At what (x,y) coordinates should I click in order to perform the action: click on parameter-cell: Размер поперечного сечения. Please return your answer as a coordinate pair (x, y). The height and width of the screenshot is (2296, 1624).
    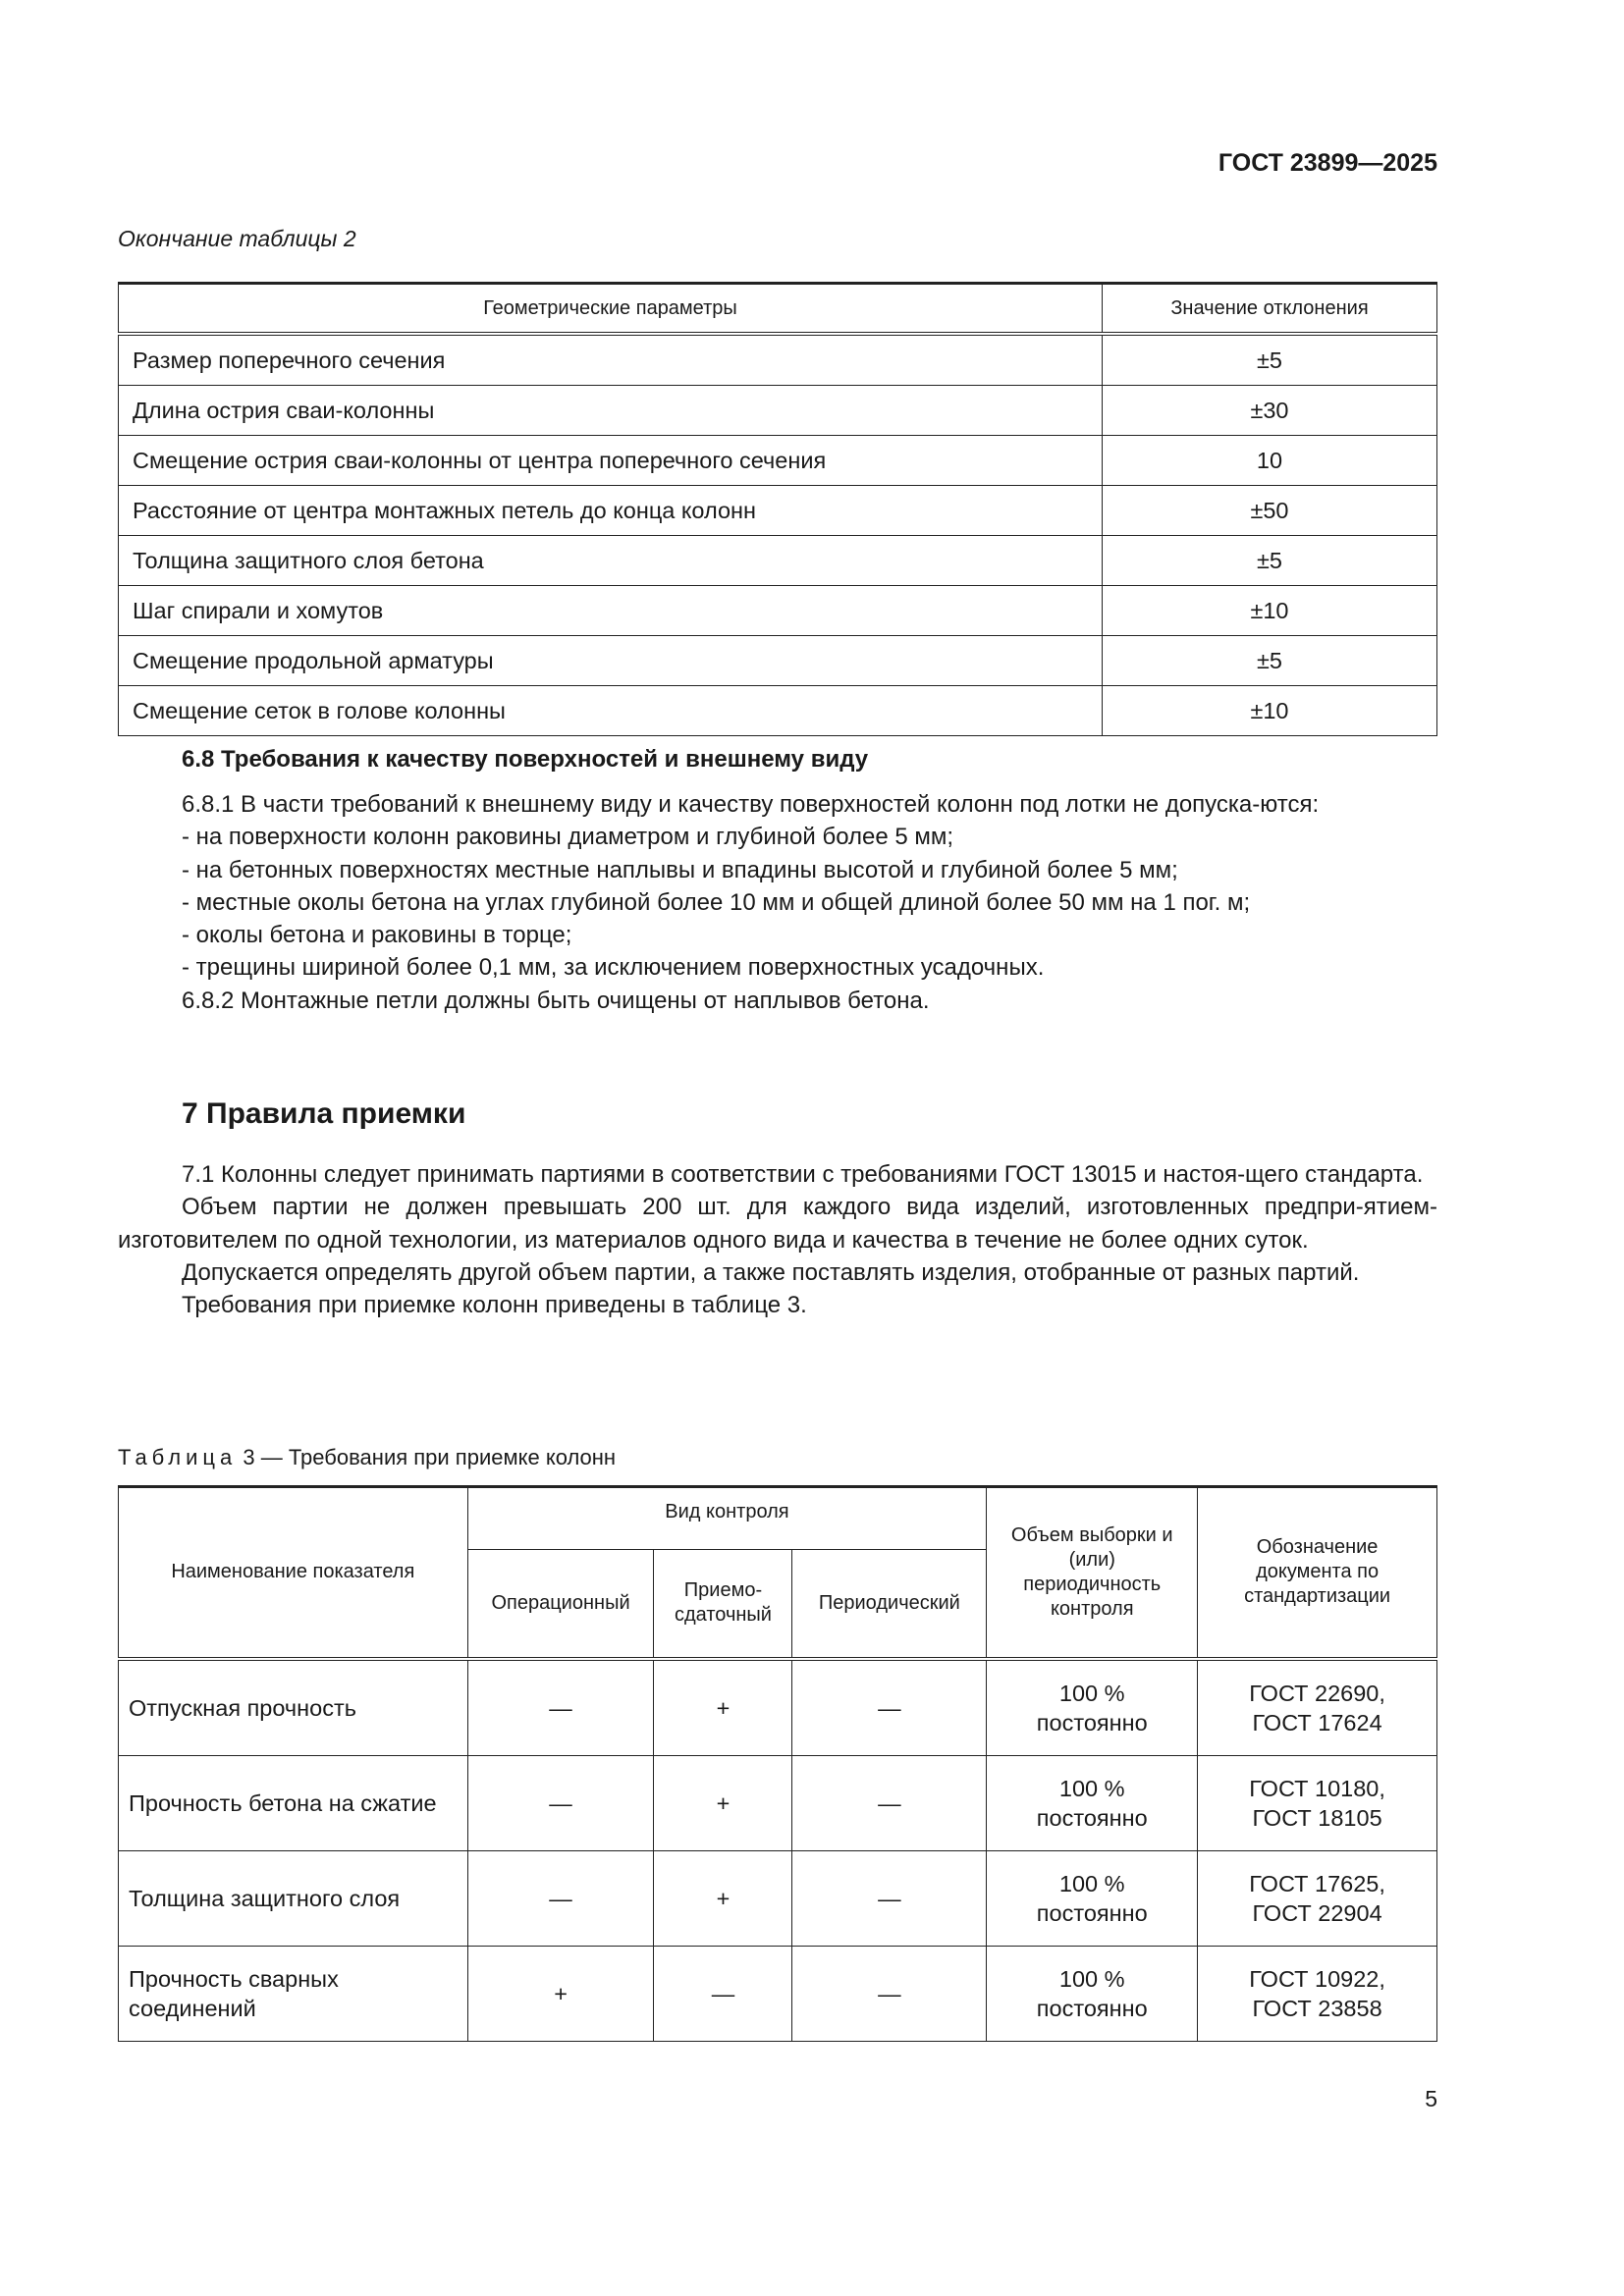
    Looking at the image, I should click on (610, 360).